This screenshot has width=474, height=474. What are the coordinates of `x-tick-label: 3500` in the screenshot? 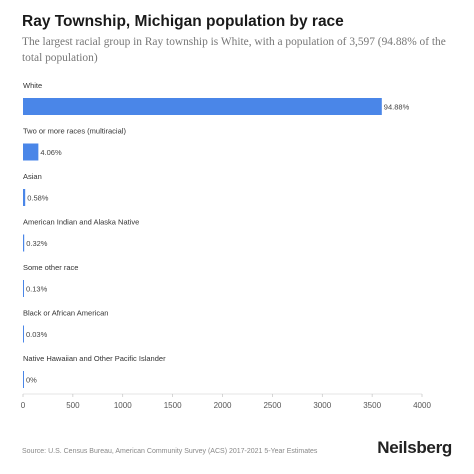 It's located at (372, 405).